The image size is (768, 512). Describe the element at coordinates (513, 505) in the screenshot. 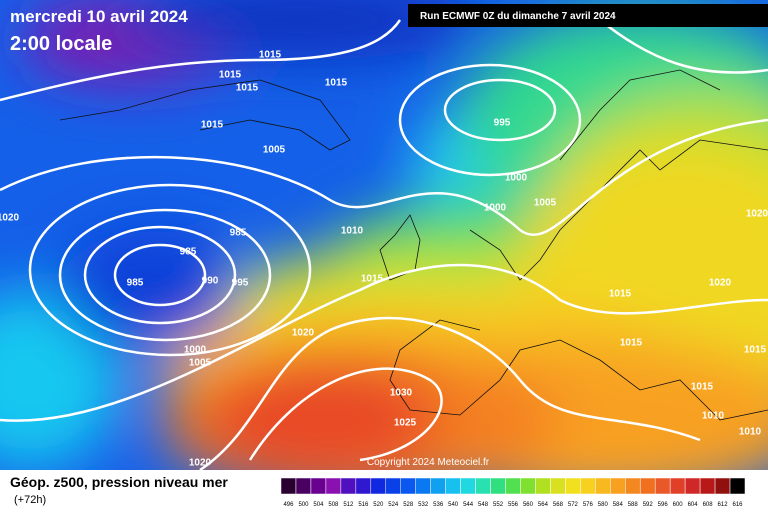

I see `scale-label: 556` at that location.